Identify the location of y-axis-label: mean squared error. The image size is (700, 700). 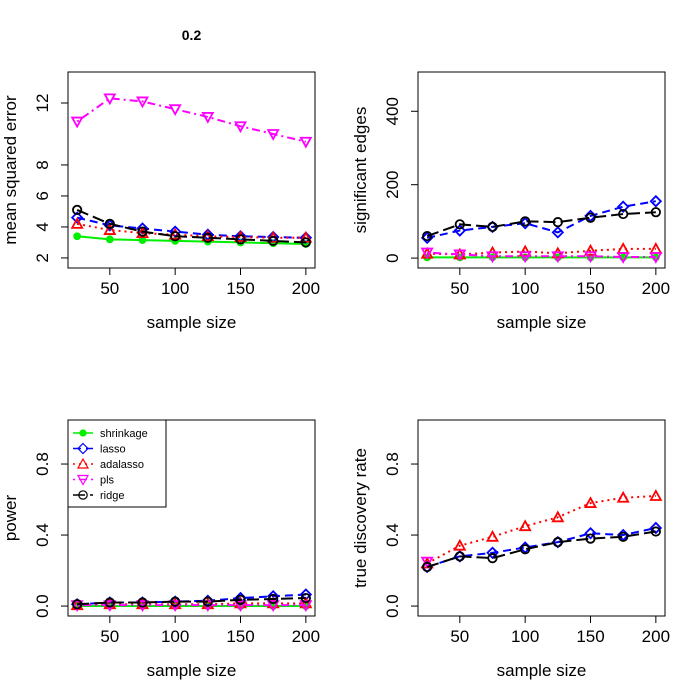
(10, 170).